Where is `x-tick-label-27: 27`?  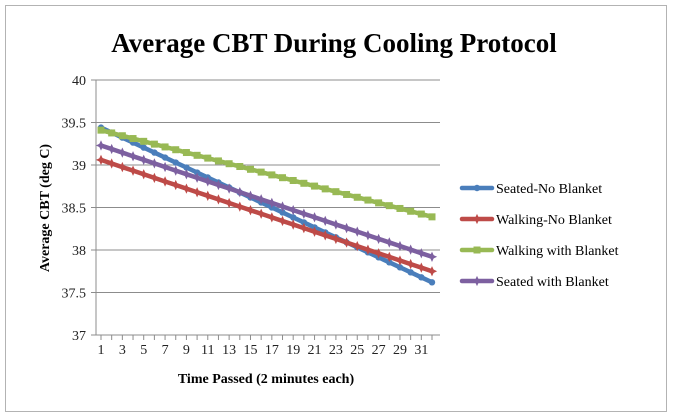
x-tick-label-27: 27 is located at coordinates (379, 350).